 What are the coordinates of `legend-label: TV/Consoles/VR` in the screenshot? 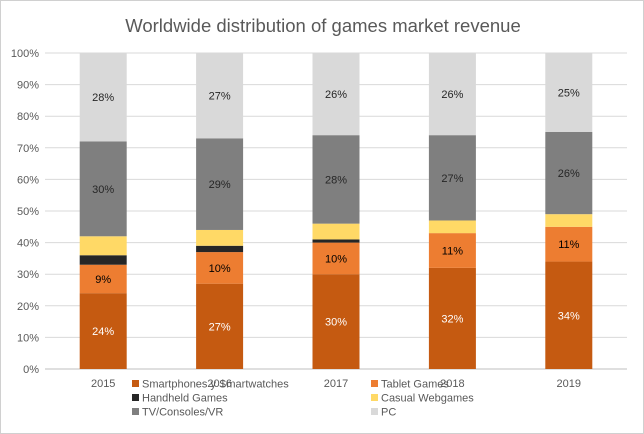 It's located at (182, 413).